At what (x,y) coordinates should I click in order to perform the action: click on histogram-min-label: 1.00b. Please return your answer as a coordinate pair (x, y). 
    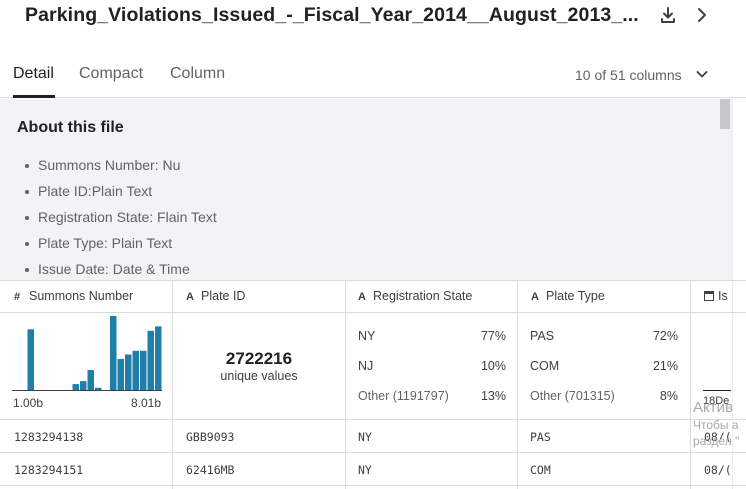
    Looking at the image, I should click on (28, 403).